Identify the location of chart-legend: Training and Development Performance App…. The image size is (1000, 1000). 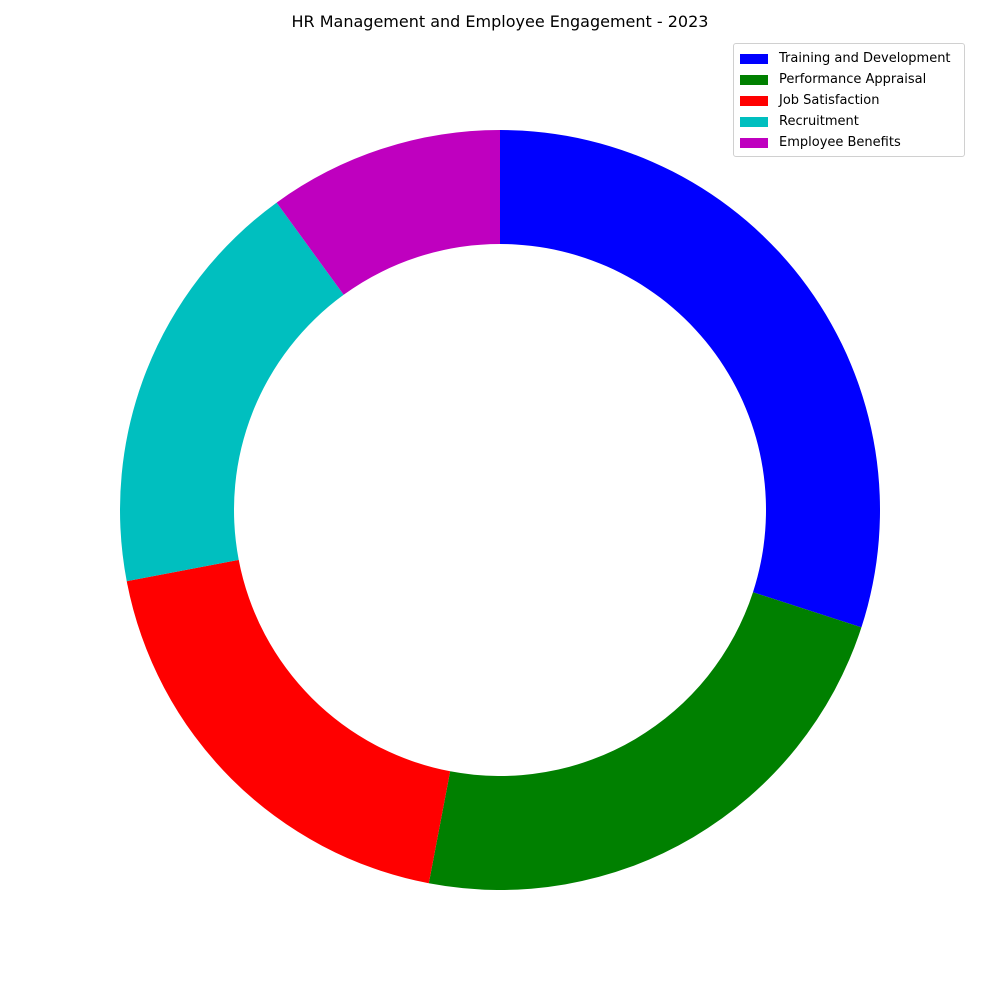
(849, 100).